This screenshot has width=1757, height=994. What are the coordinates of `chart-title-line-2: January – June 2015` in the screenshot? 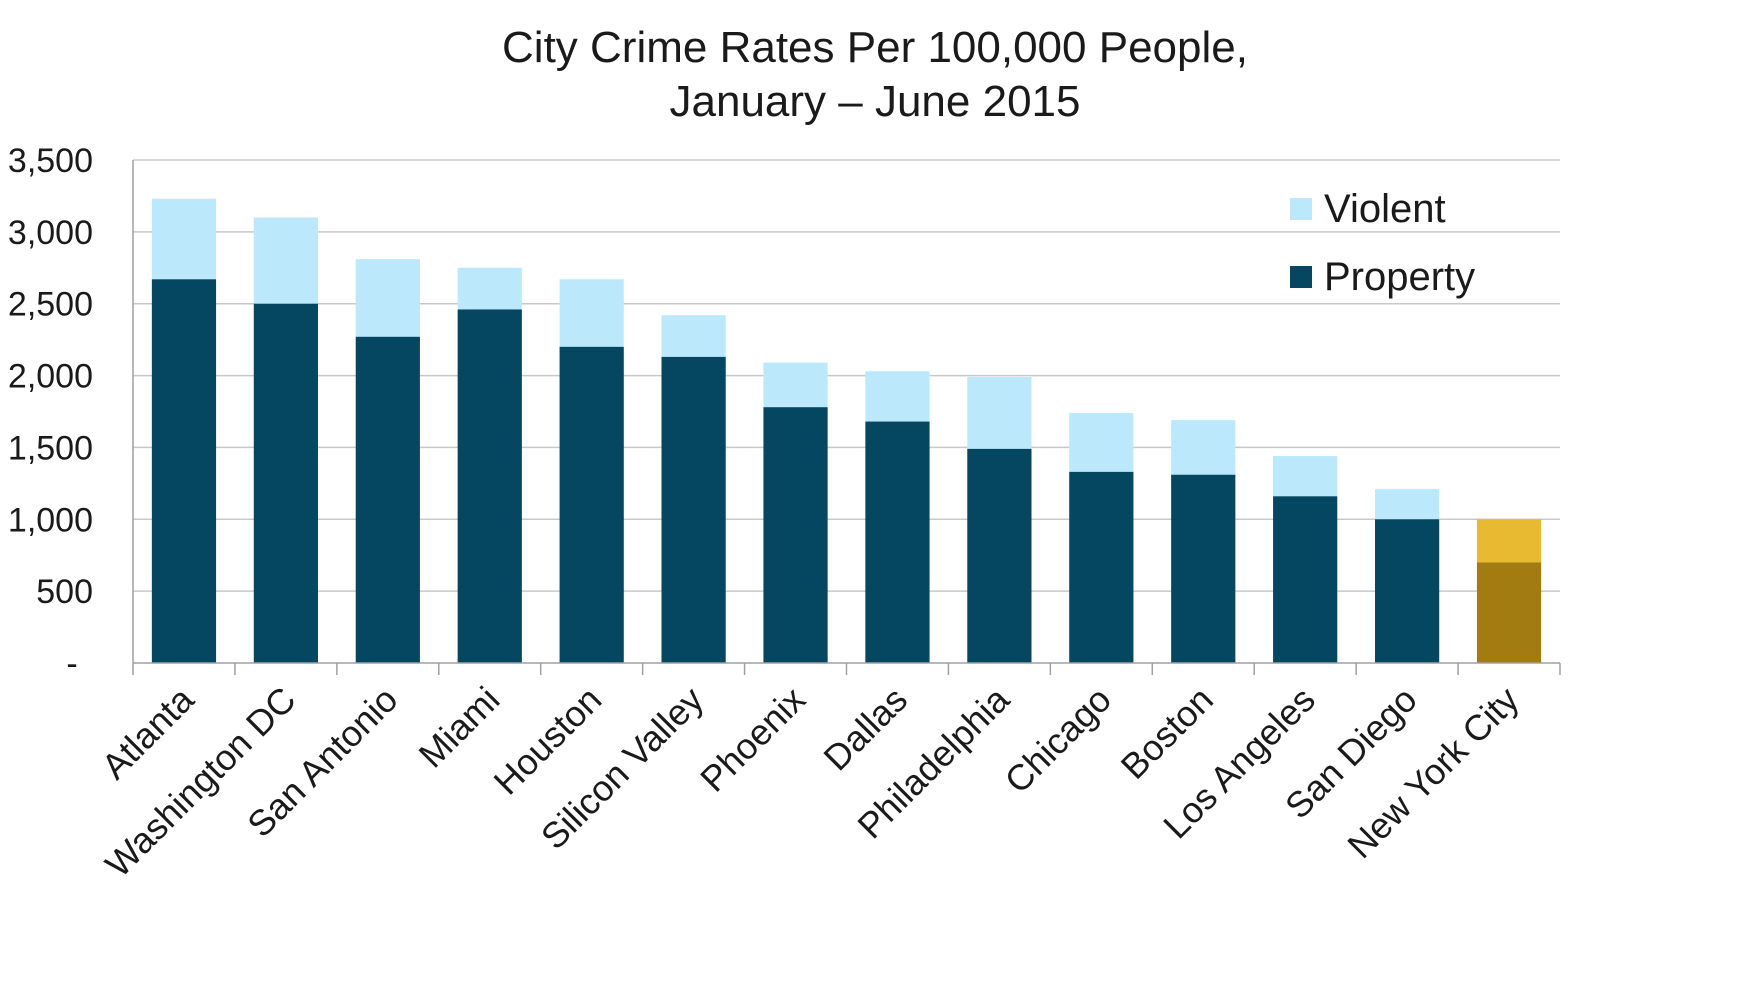 It's located at (875, 101).